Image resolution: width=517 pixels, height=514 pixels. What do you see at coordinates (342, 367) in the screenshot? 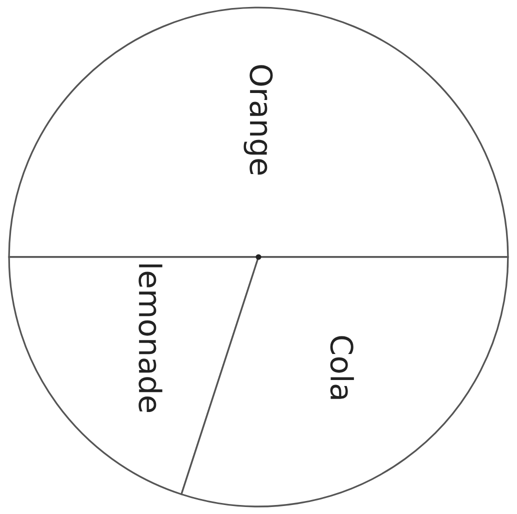
I see `slice-label: Cola` at bounding box center [342, 367].